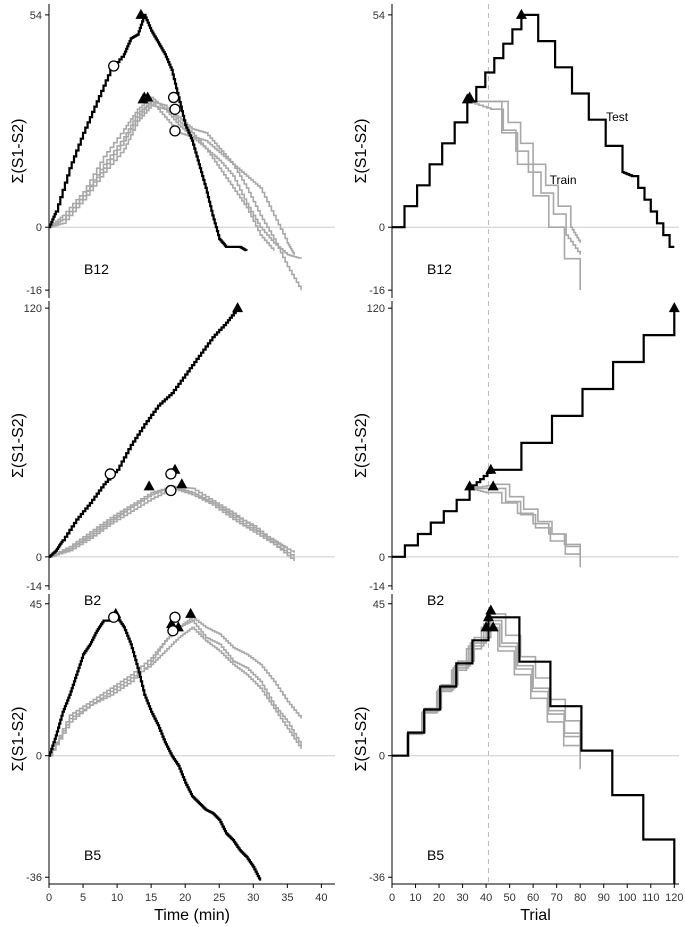 Image resolution: width=685 pixels, height=927 pixels. I want to click on x-tick-label: 50, so click(509, 898).